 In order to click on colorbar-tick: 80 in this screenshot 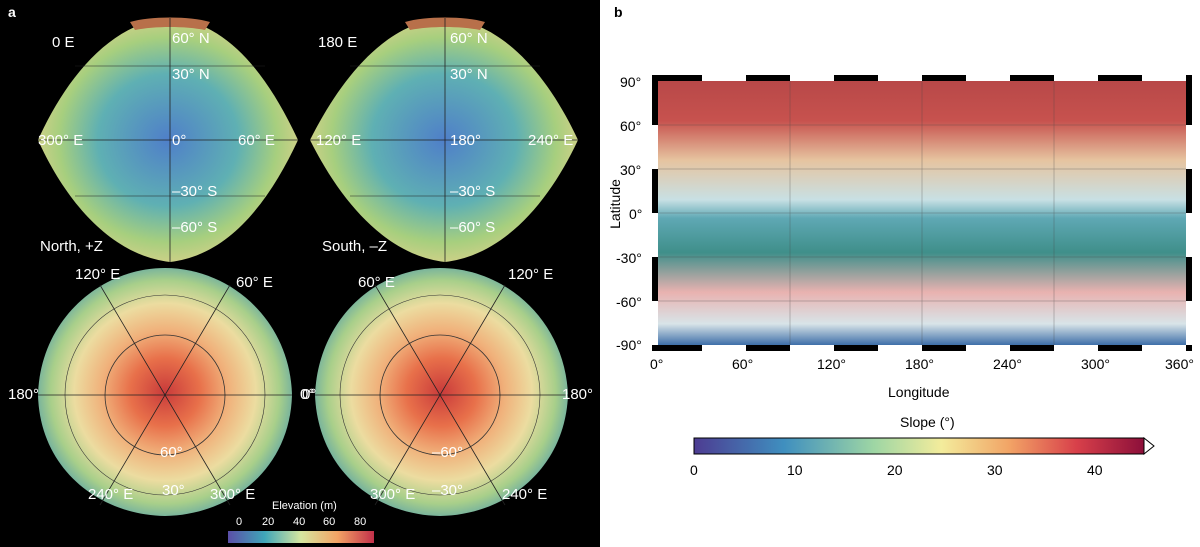, I will do `click(360, 522)`.